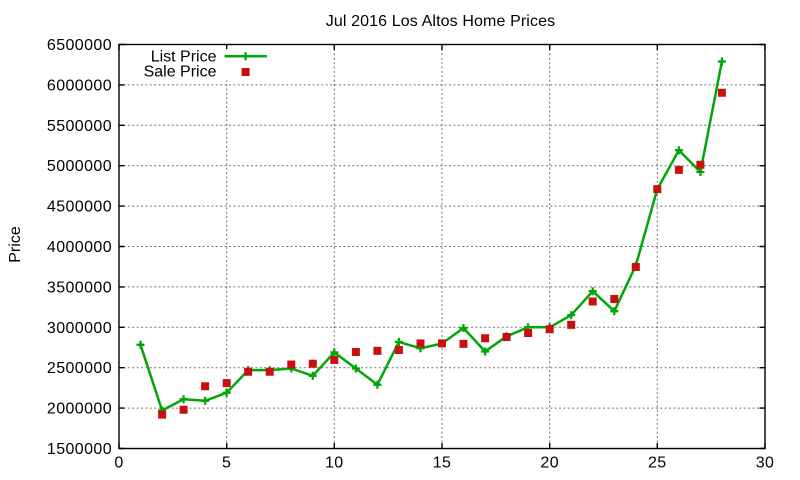  Describe the element at coordinates (180, 71) in the screenshot. I see `svg-text: Sale Price` at that location.